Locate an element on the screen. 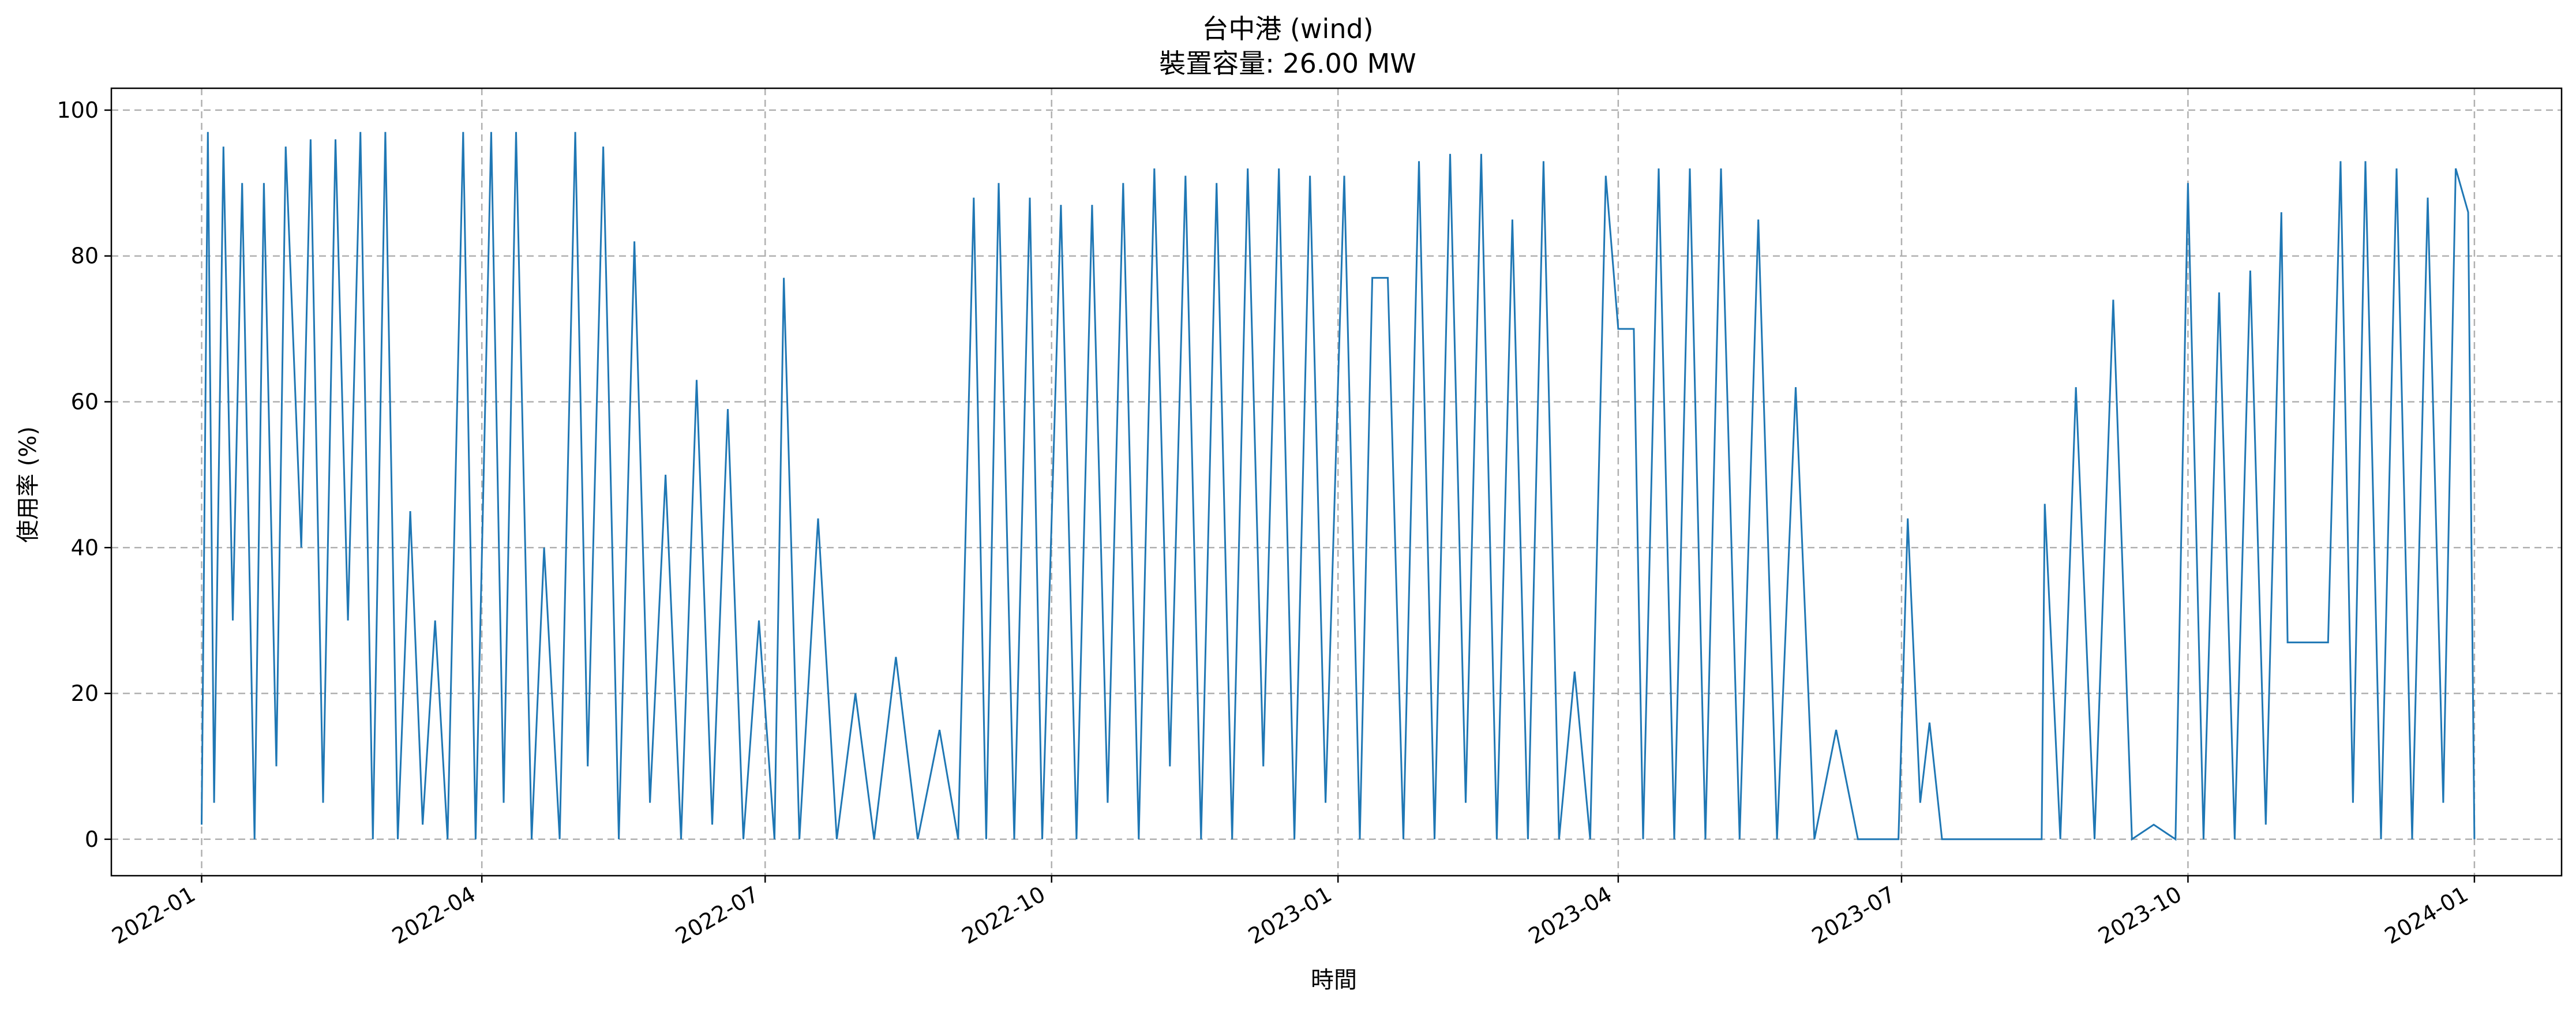 The image size is (2576, 1013). y-tick-label: 80 is located at coordinates (85, 256).